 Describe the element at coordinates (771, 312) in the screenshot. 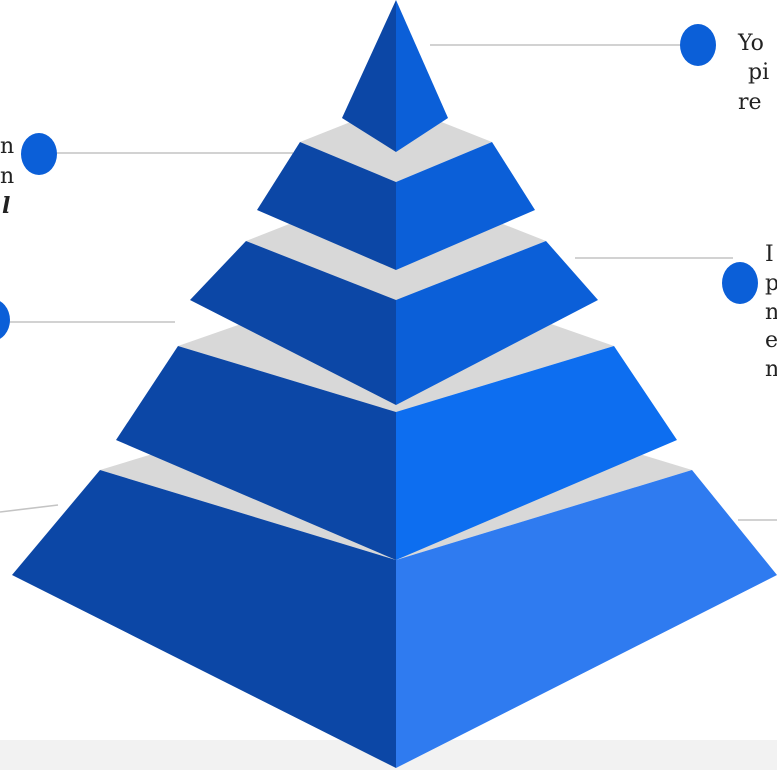

I see `callout-middle-right-line3: n` at that location.